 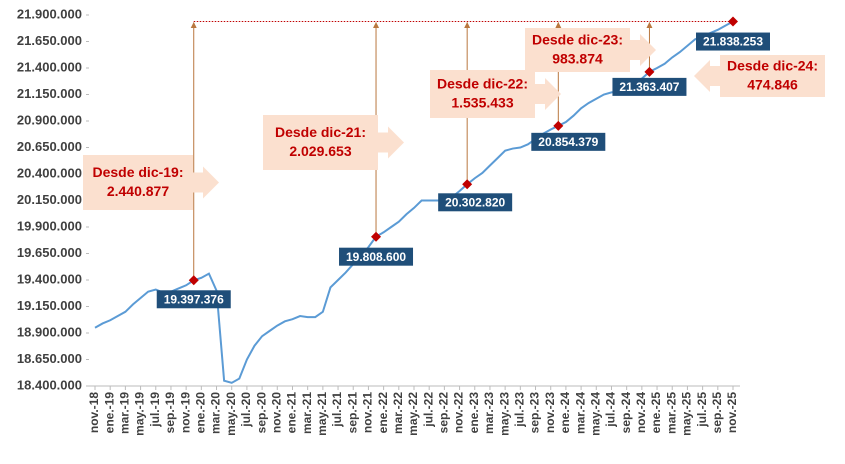 I want to click on annotation-value: 2.029.653, so click(x=320, y=151).